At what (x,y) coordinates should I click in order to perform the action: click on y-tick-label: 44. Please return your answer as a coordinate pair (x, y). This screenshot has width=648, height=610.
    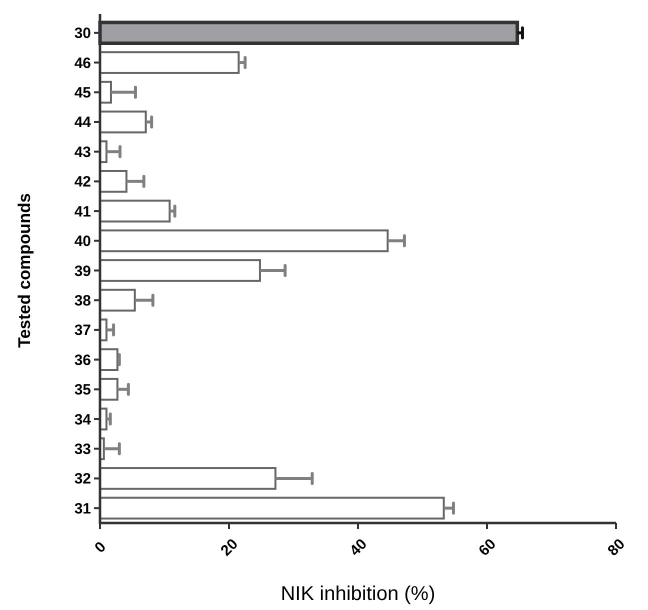
    Looking at the image, I should click on (83, 123).